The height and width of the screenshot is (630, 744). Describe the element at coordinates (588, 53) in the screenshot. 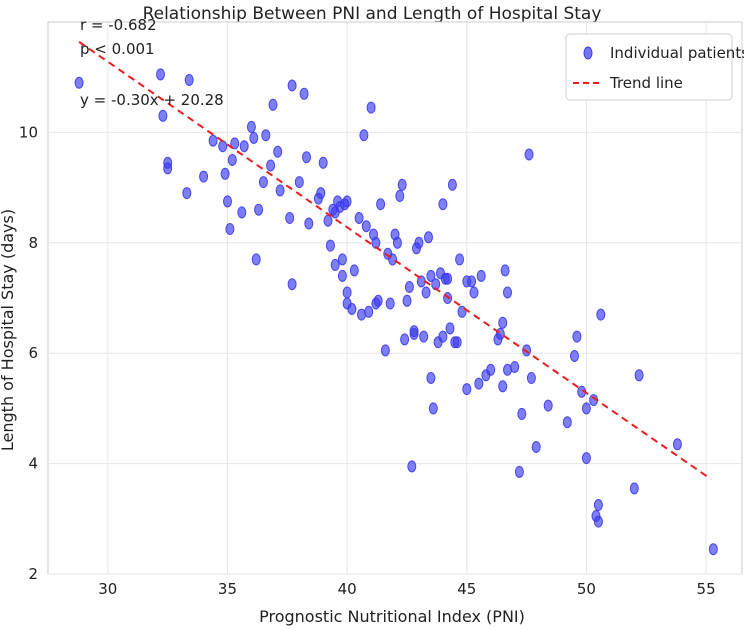

I see `legend-marker-icon` at that location.